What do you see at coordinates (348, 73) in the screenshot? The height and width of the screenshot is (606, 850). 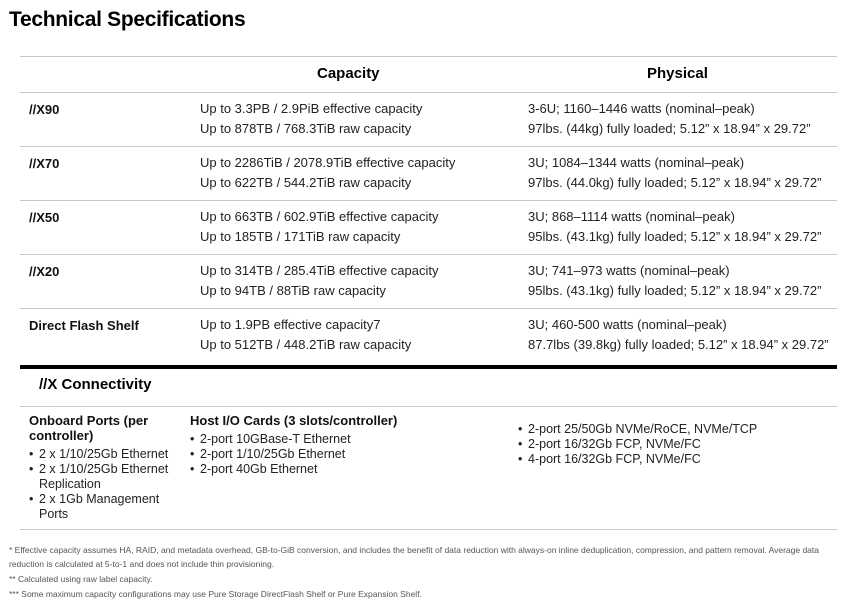 I see `header-capacity: Capacity` at bounding box center [348, 73].